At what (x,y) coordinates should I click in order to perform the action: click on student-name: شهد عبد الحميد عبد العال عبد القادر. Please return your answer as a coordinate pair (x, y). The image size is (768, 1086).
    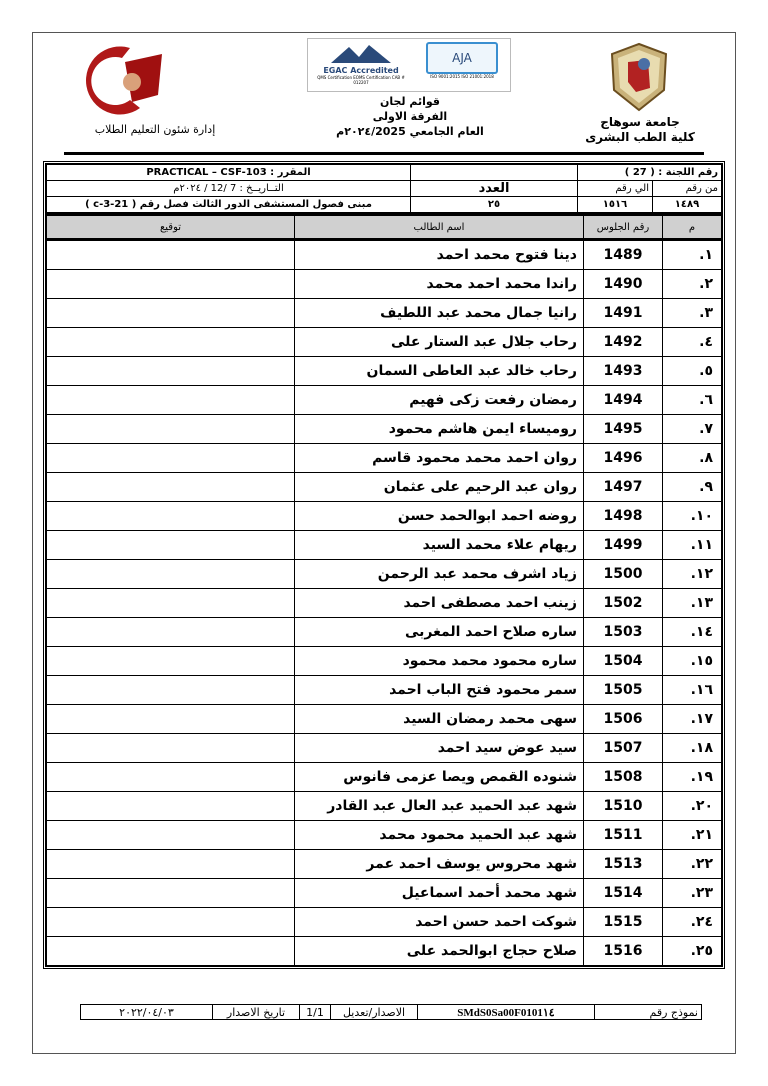
    Looking at the image, I should click on (439, 806).